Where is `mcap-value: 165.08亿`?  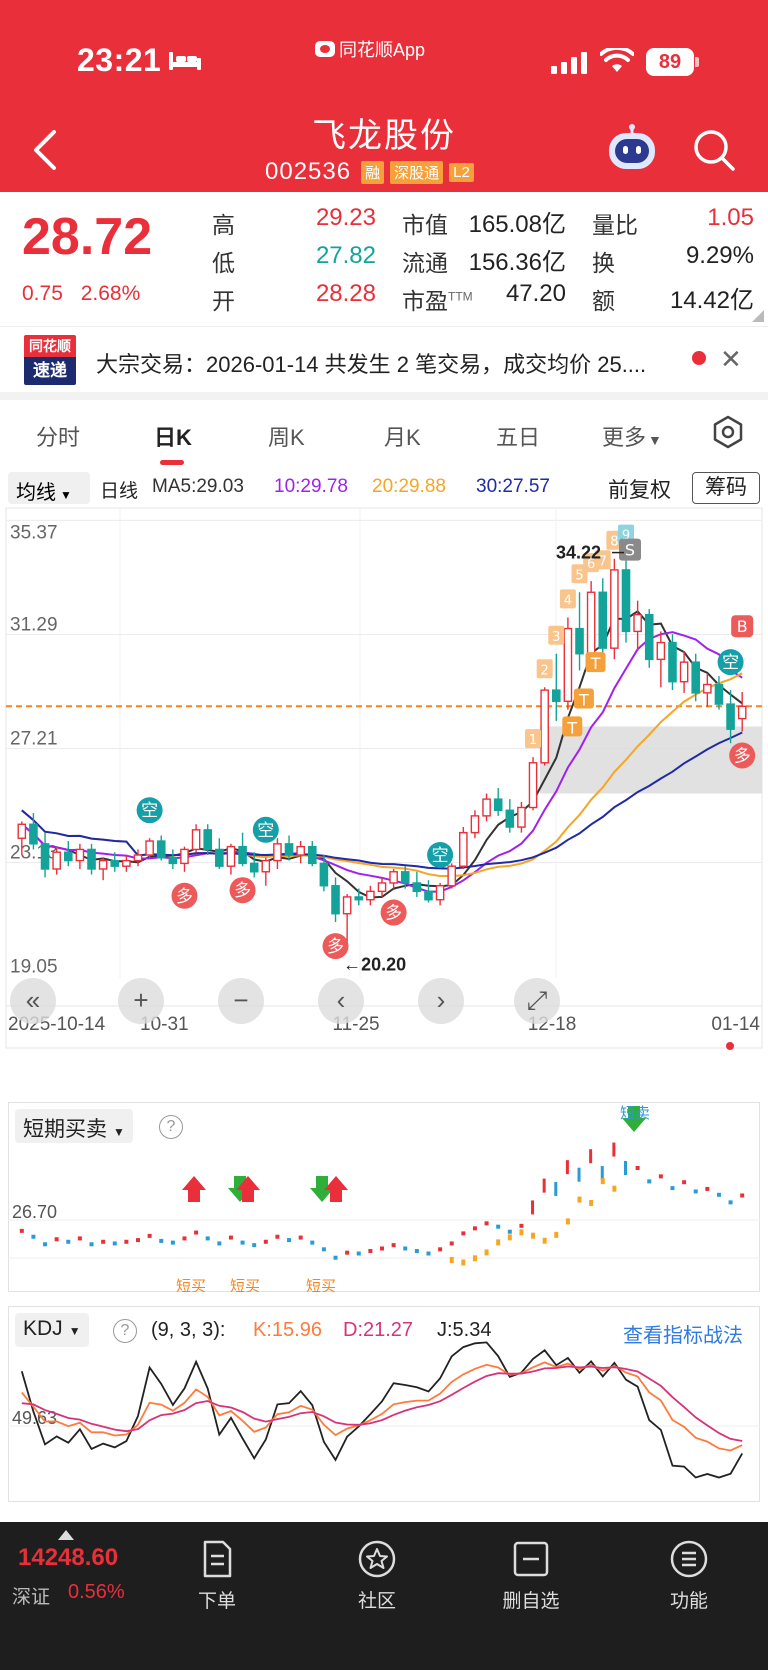 mcap-value: 165.08亿 is located at coordinates (517, 224).